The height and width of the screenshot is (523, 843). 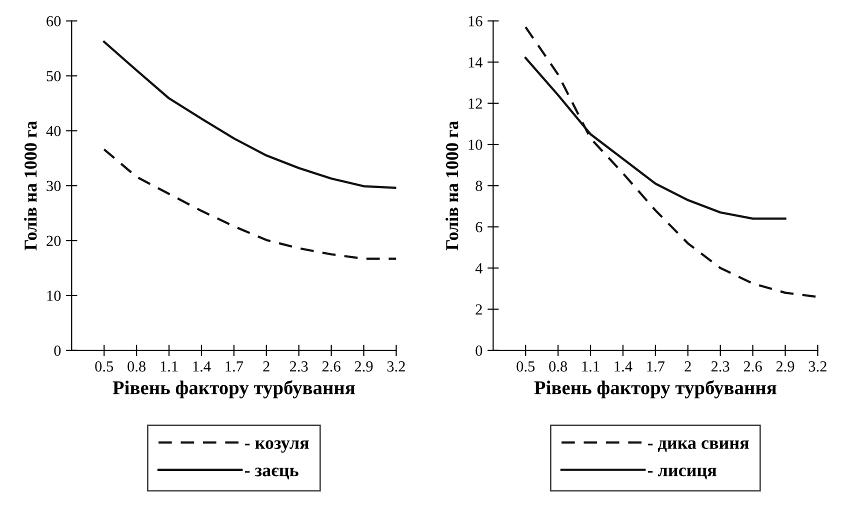 What do you see at coordinates (53, 131) in the screenshot?
I see `y-tick-label: 40` at bounding box center [53, 131].